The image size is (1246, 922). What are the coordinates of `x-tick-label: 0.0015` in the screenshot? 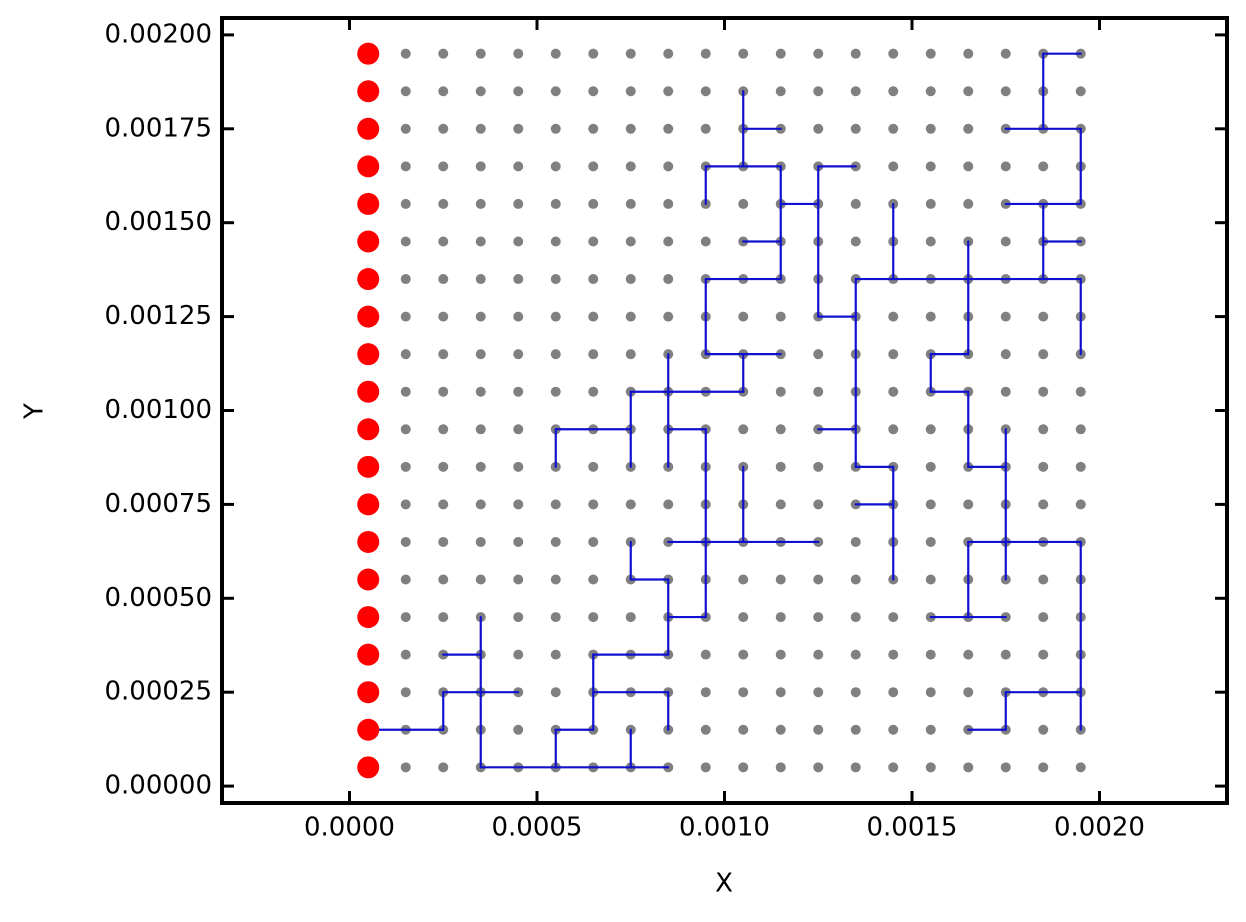 It's located at (912, 828).